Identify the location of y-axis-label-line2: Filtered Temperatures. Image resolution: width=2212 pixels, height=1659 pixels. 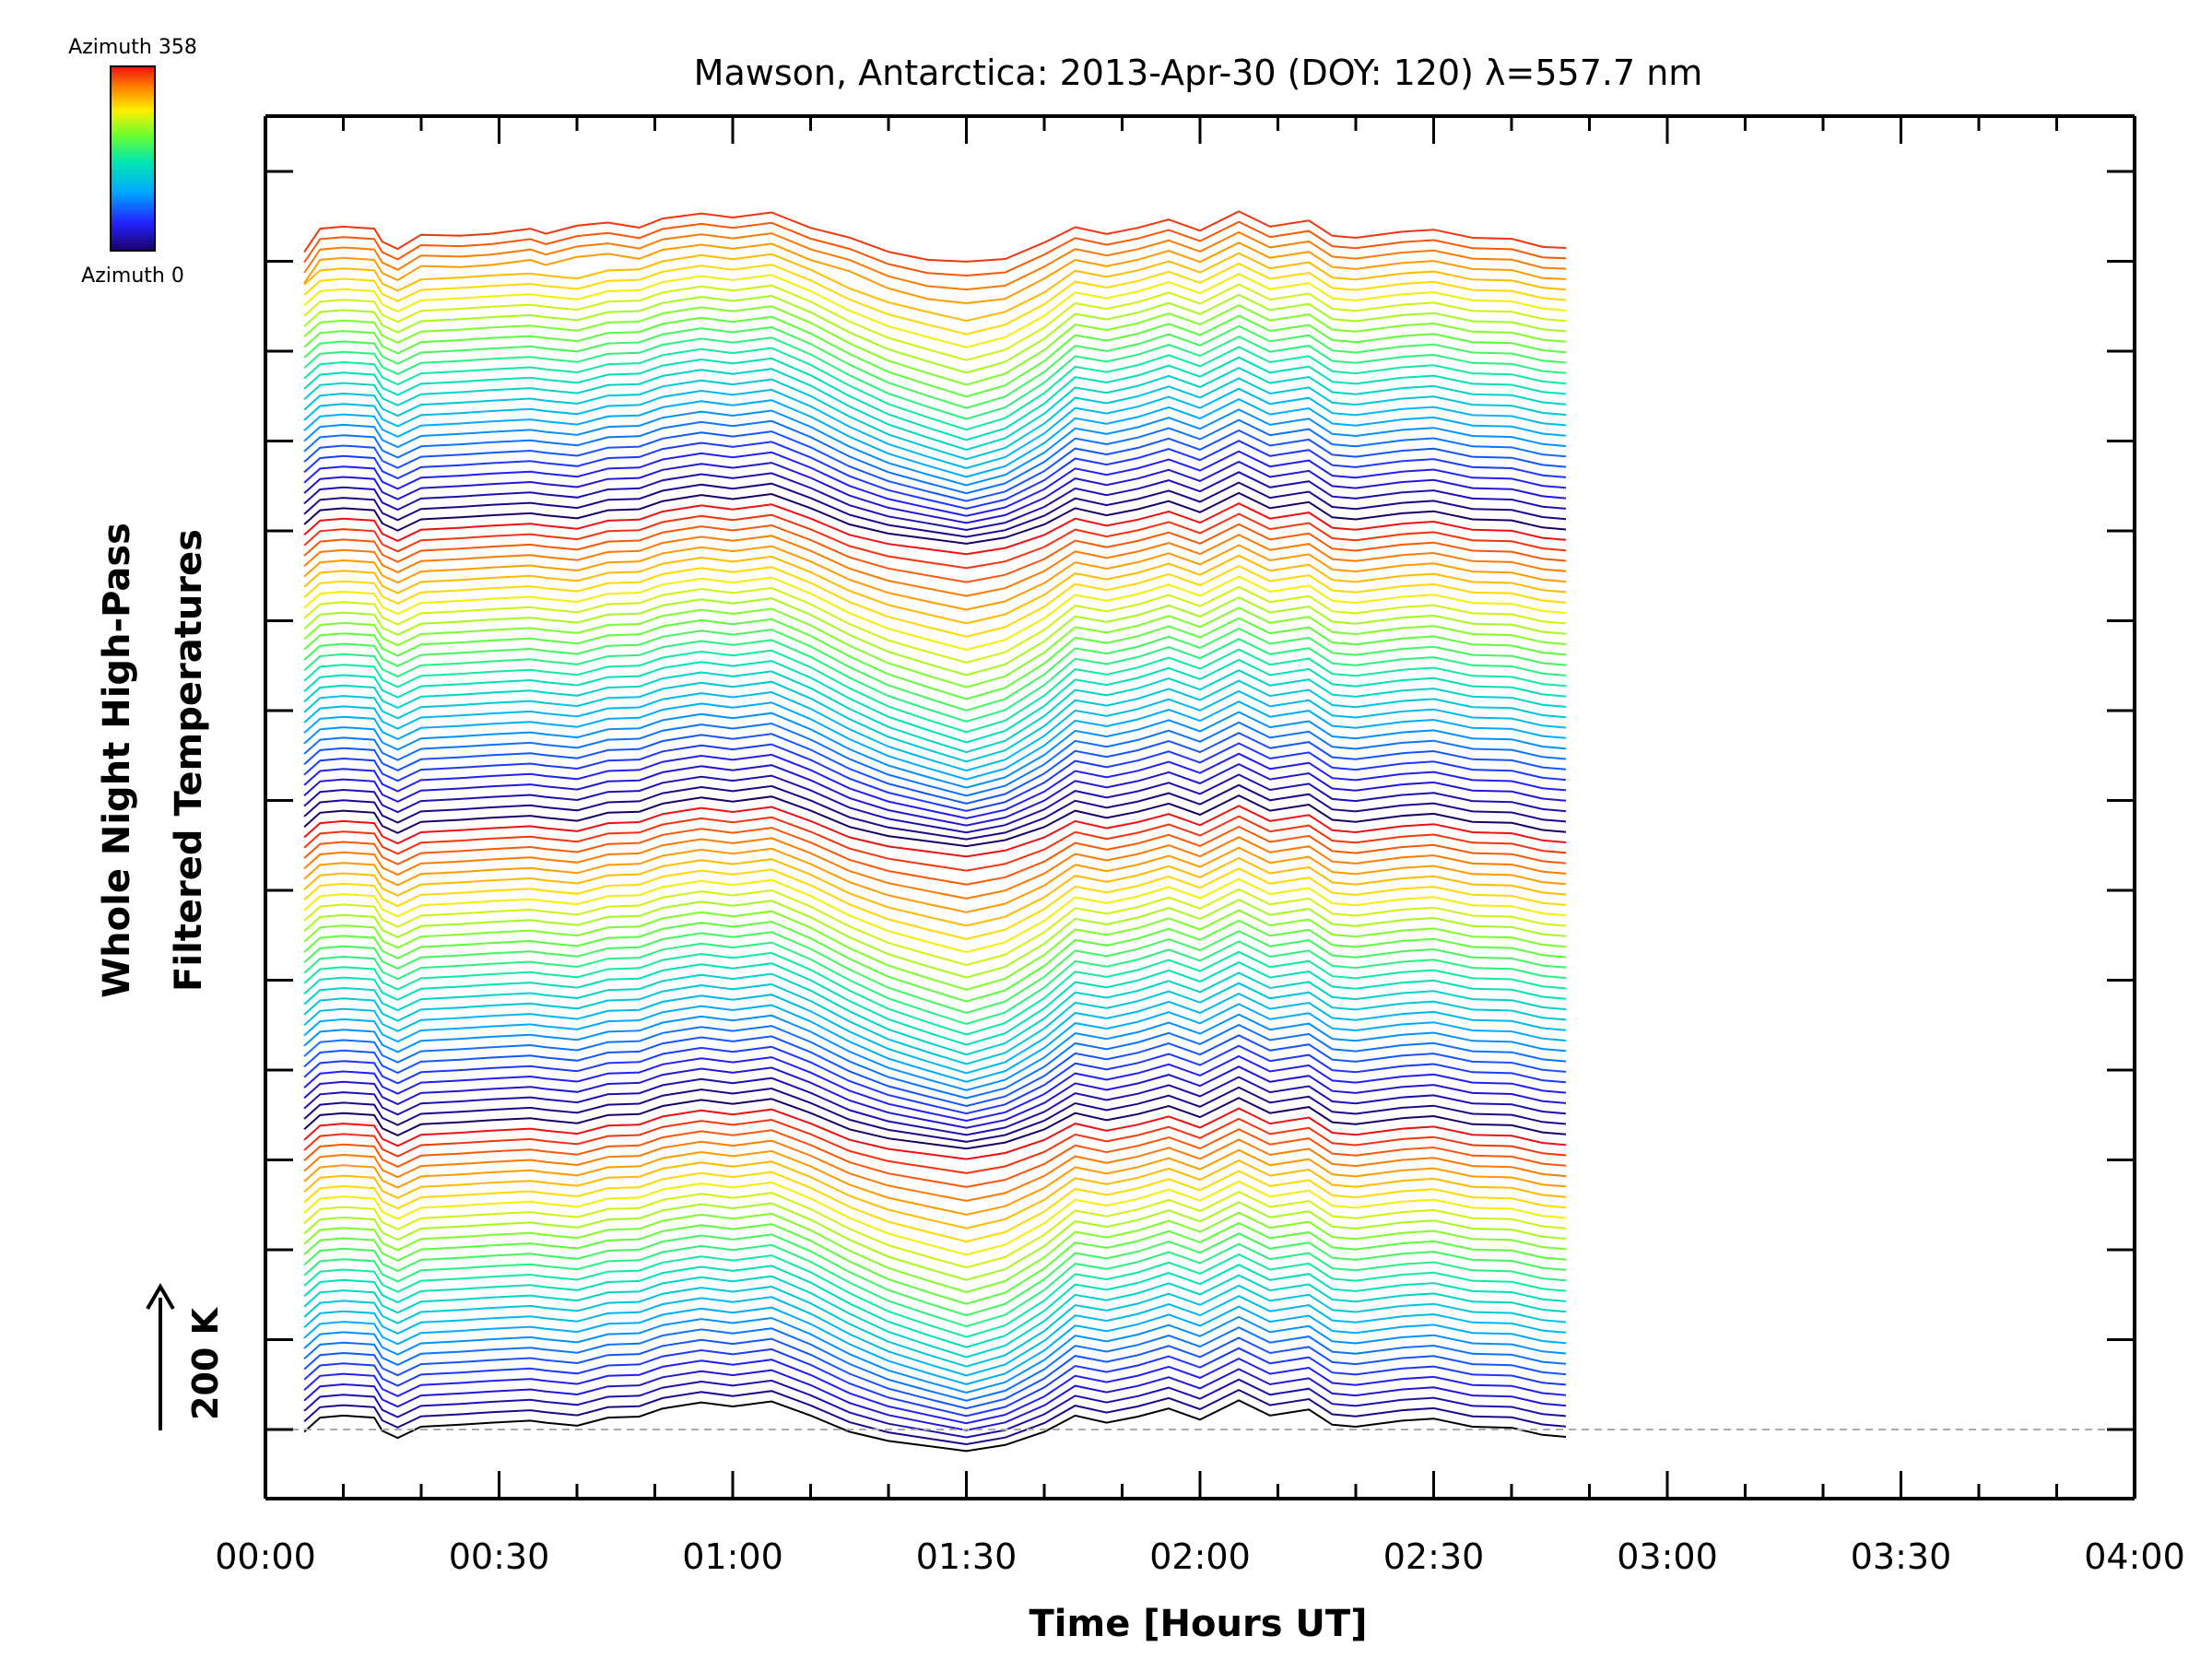
(189, 760).